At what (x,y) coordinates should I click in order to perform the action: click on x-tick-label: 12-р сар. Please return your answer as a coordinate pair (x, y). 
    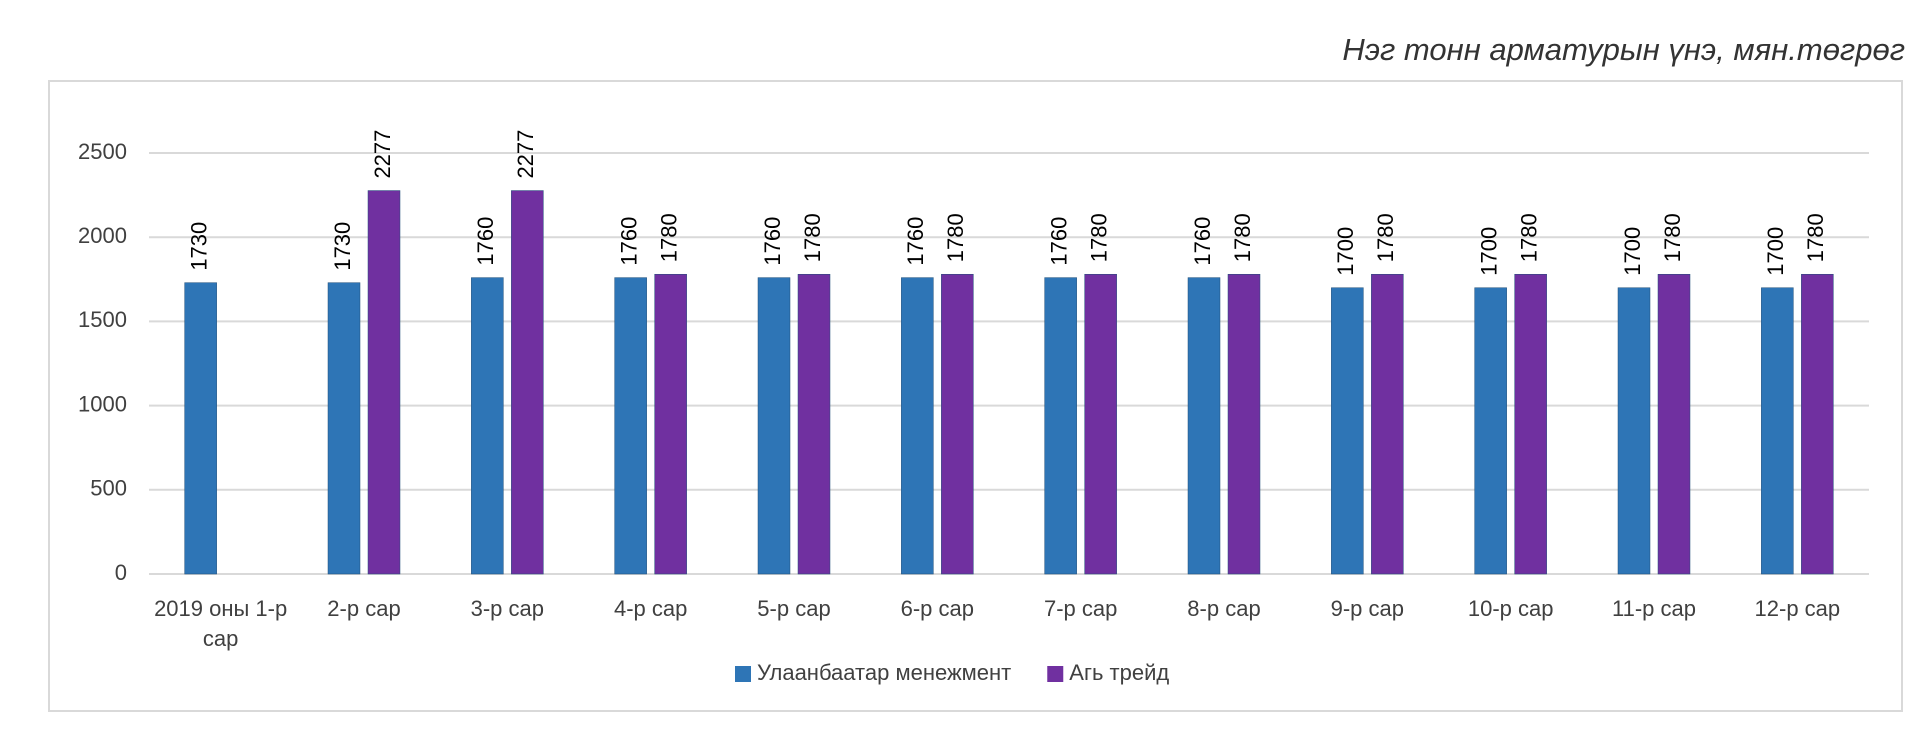
    Looking at the image, I should click on (1797, 608).